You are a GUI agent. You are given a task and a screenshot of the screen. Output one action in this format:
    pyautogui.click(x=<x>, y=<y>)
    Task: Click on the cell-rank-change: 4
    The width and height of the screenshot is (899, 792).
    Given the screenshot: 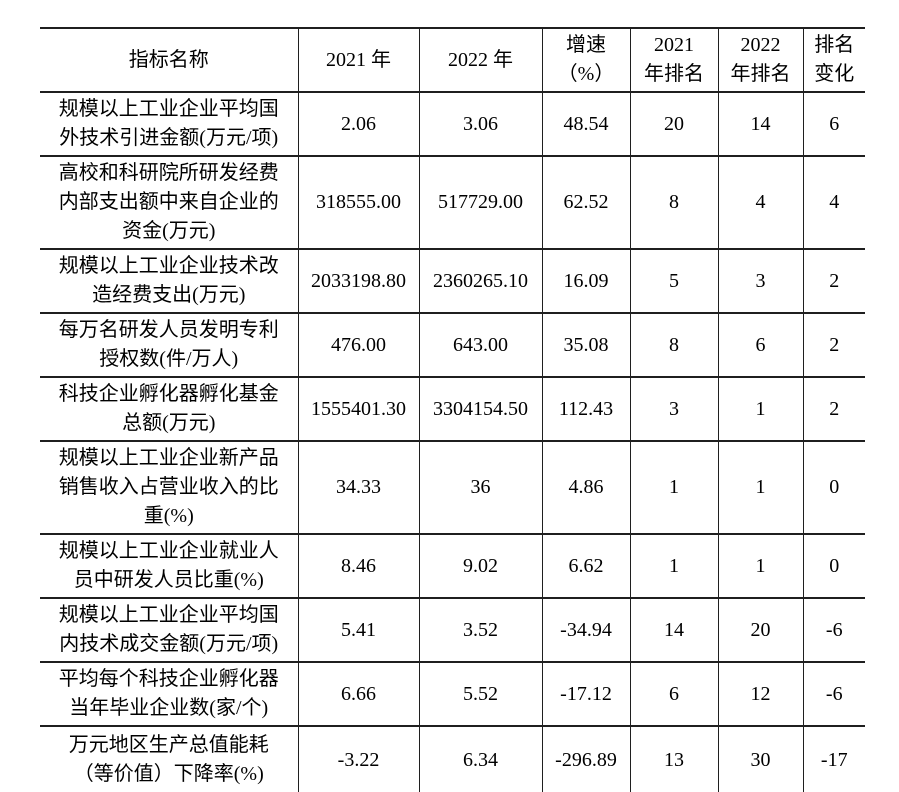 What is the action you would take?
    pyautogui.click(x=833, y=202)
    